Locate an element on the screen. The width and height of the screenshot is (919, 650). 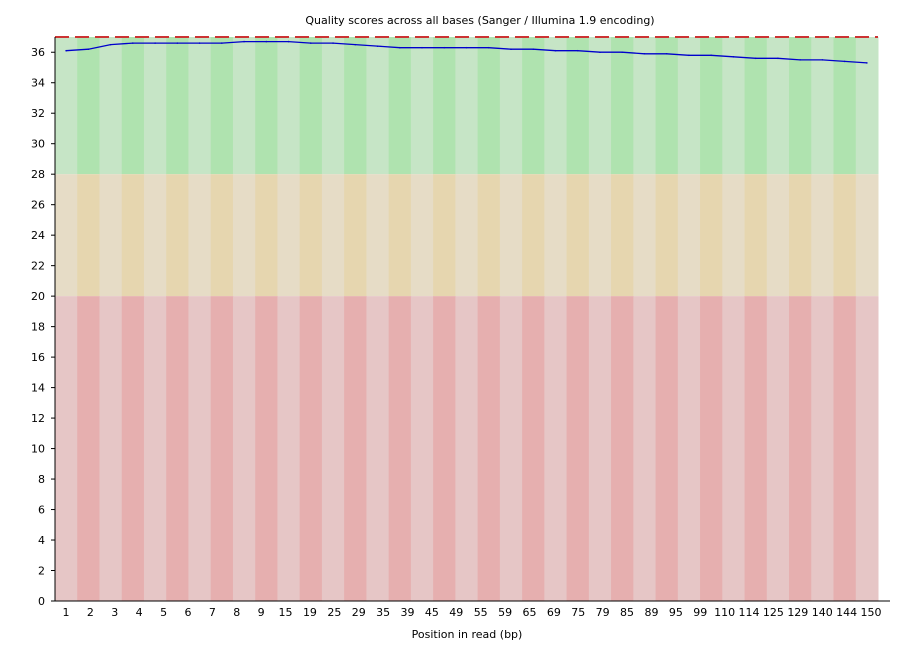
x-tick-label: 99 is located at coordinates (700, 612).